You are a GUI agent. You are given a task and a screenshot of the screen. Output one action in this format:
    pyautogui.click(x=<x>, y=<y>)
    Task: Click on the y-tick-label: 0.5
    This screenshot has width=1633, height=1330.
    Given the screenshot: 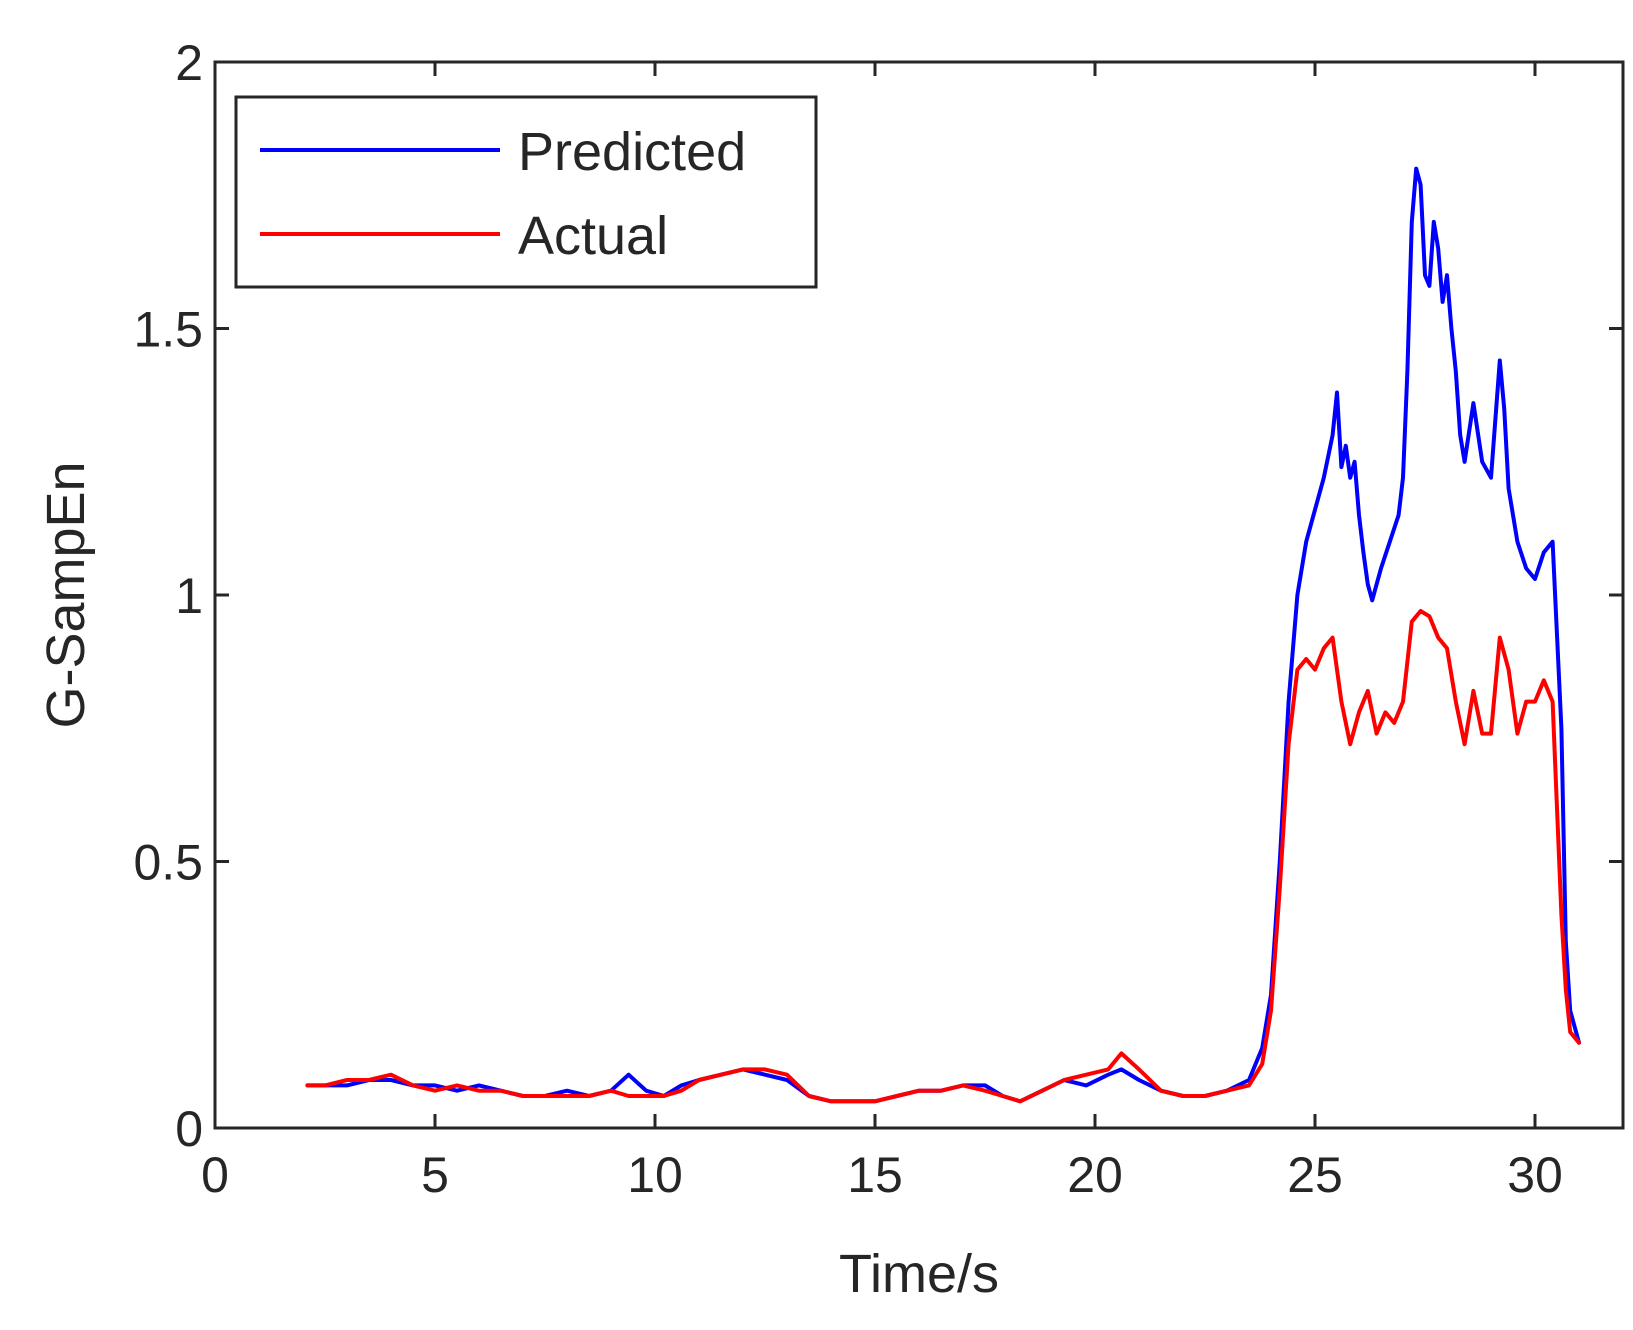 What is the action you would take?
    pyautogui.click(x=168, y=863)
    